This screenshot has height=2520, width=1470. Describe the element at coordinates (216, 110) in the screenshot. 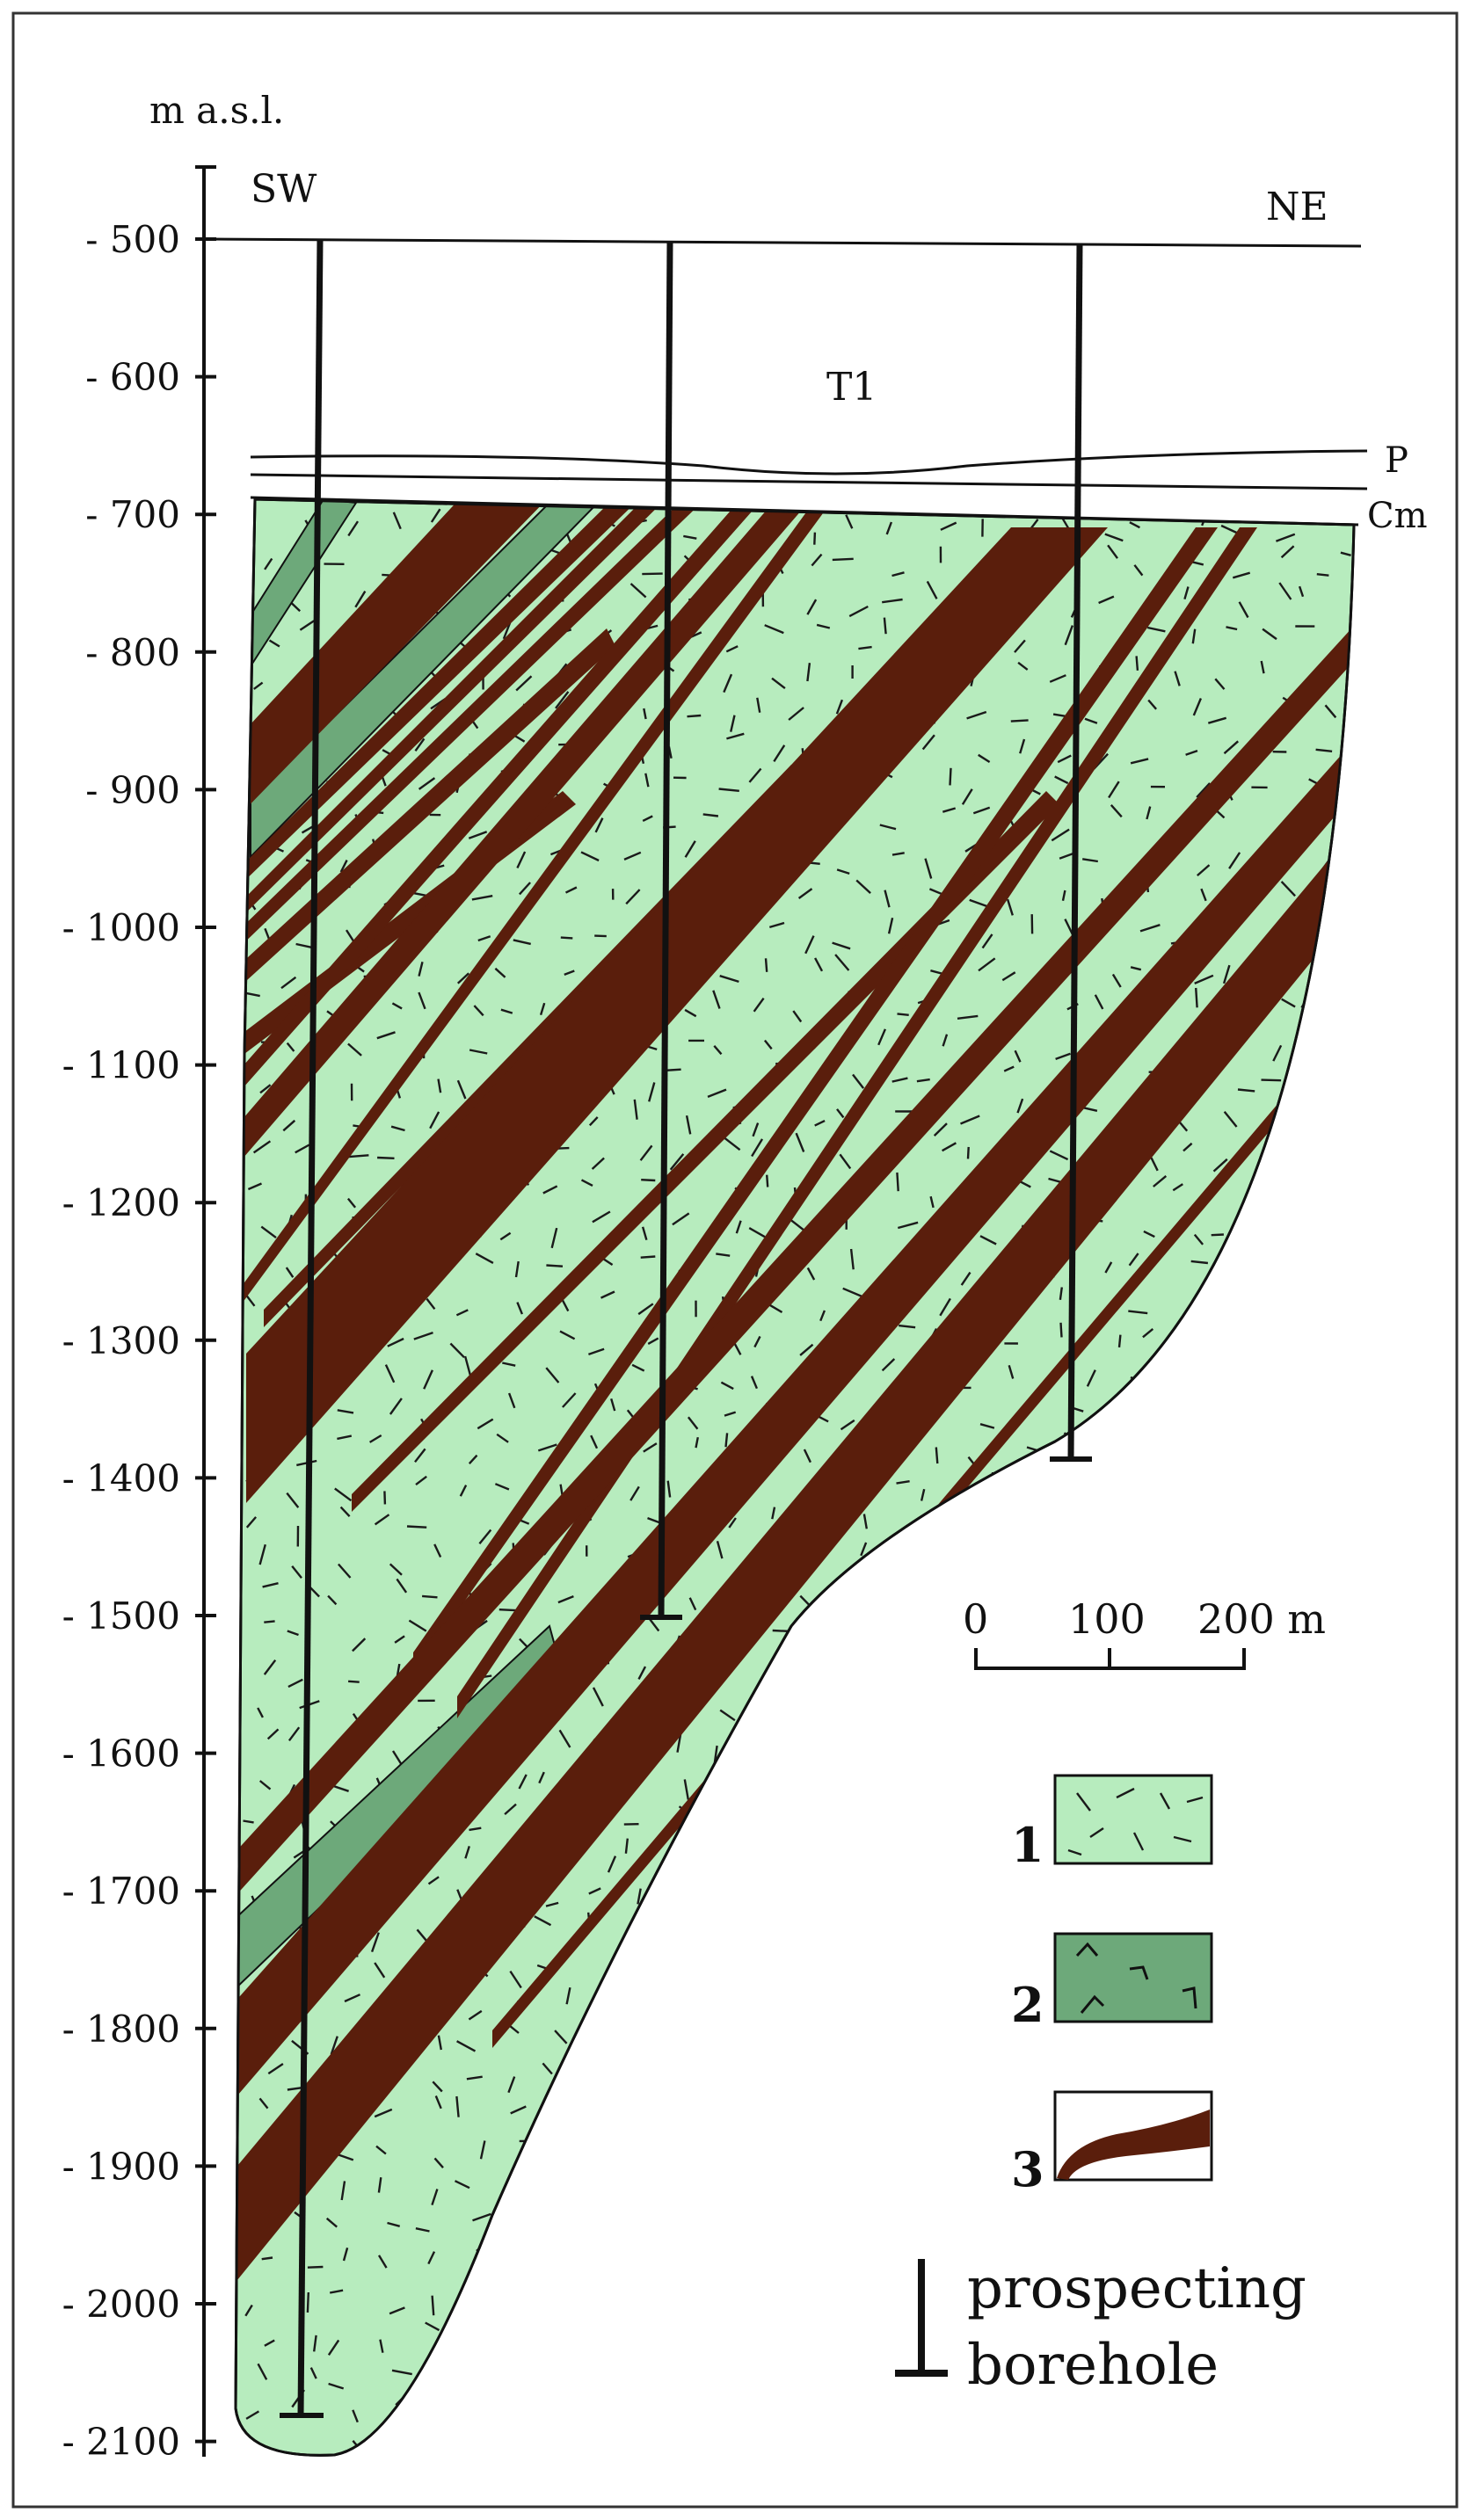

I see `axis-unit-label: m a.s.l.` at that location.